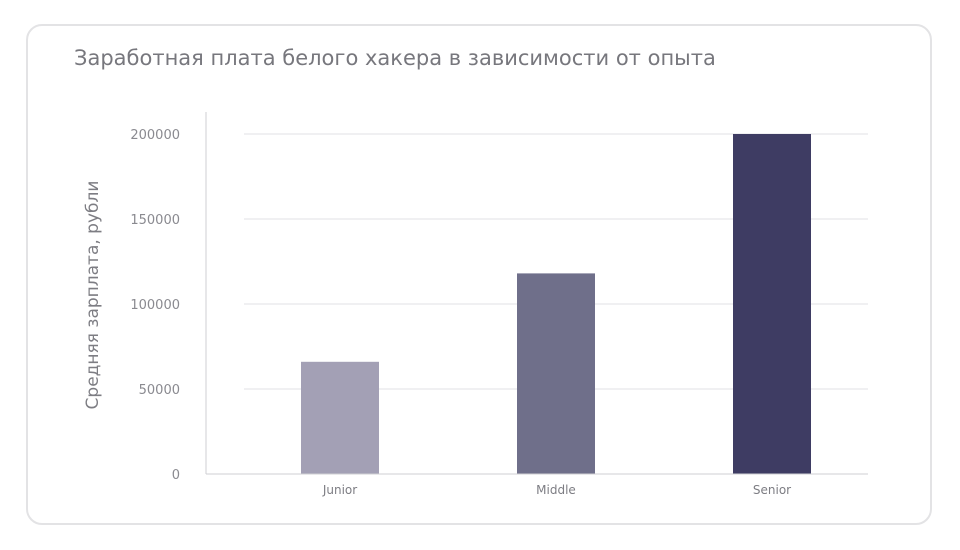 This screenshot has height=550, width=960. What do you see at coordinates (155, 220) in the screenshot?
I see `y-tick-label: 150000` at bounding box center [155, 220].